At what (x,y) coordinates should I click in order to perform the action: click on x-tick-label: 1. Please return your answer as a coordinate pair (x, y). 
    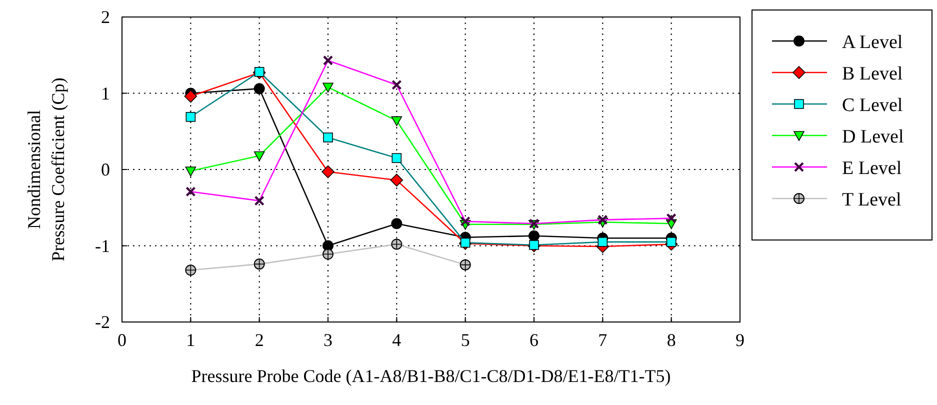
    Looking at the image, I should click on (191, 340).